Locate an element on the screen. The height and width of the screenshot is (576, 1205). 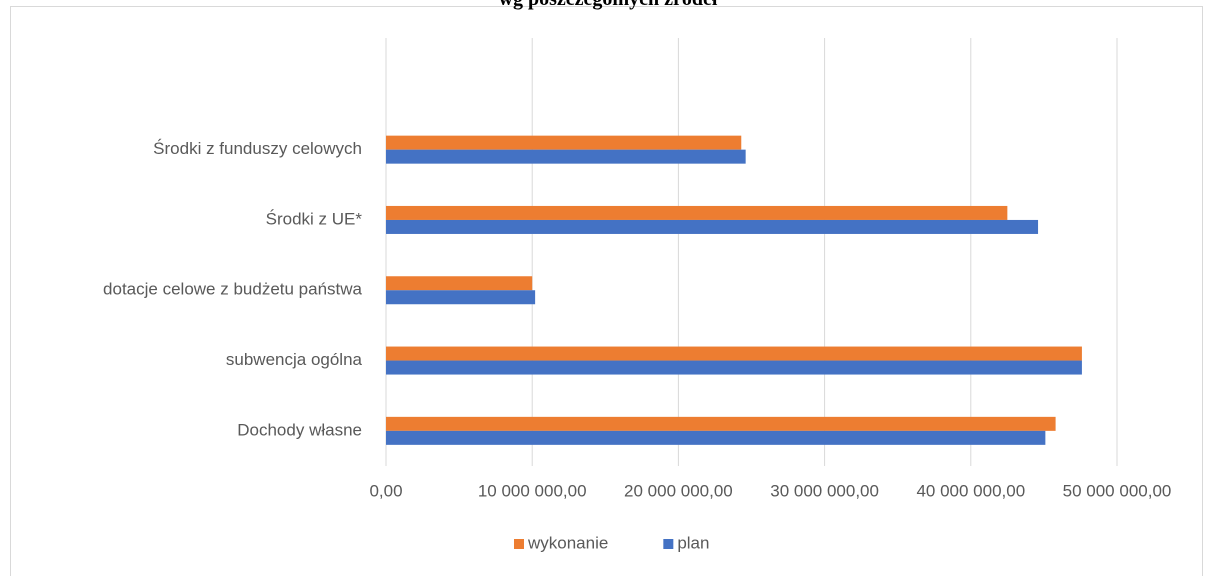
x-tick-label: 30 000 000,00 is located at coordinates (824, 490).